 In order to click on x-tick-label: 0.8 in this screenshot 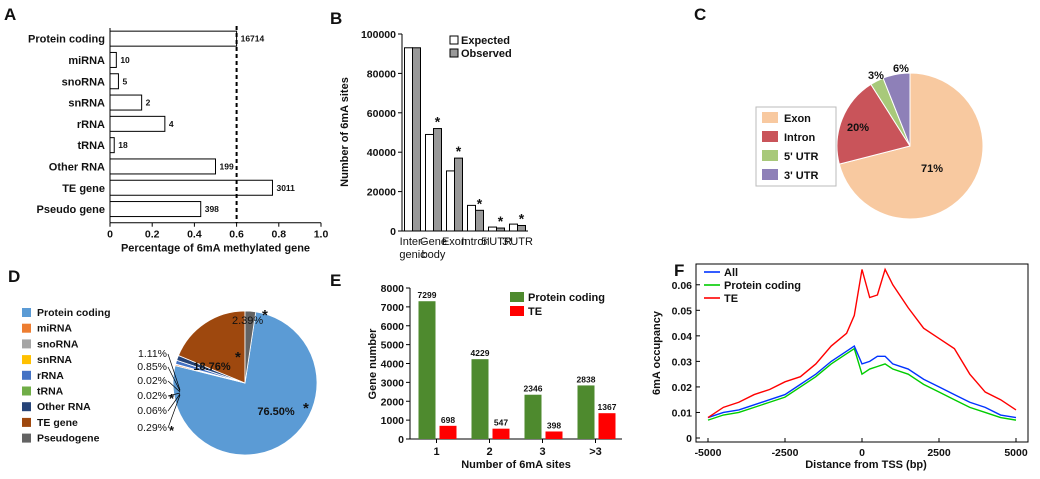, I will do `click(278, 235)`.